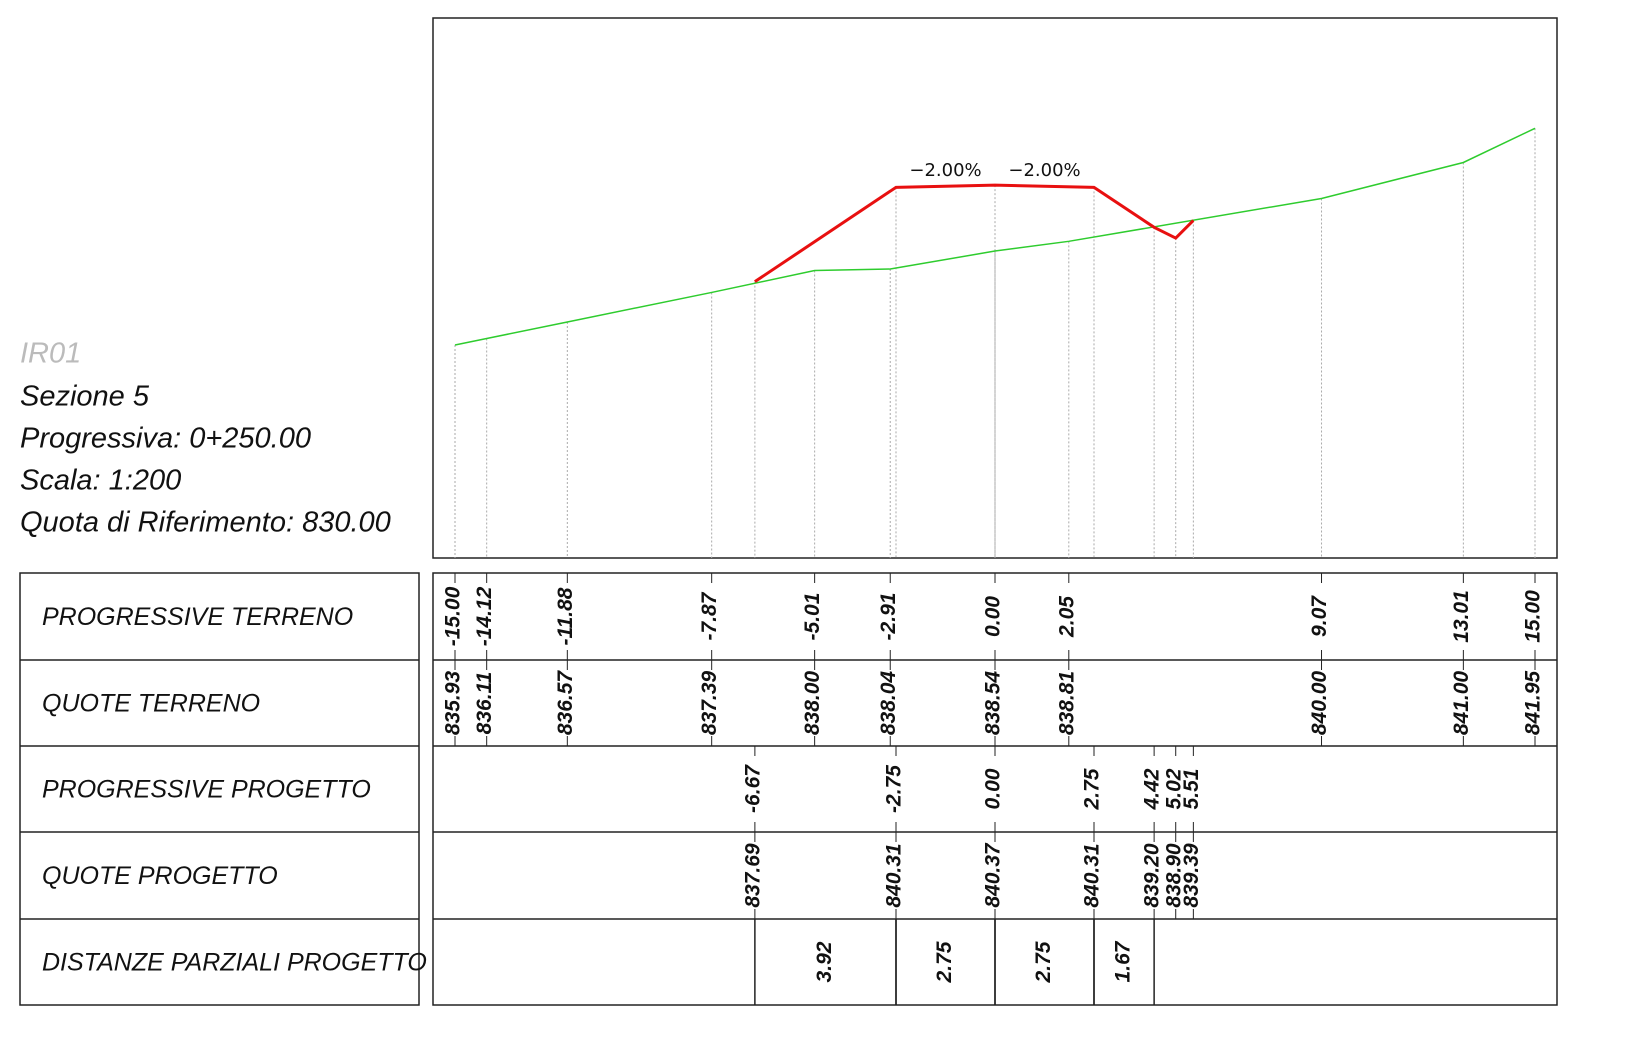 This screenshot has height=1057, width=1645. Describe the element at coordinates (453, 616) in the screenshot. I see `row-value: -15.00` at that location.